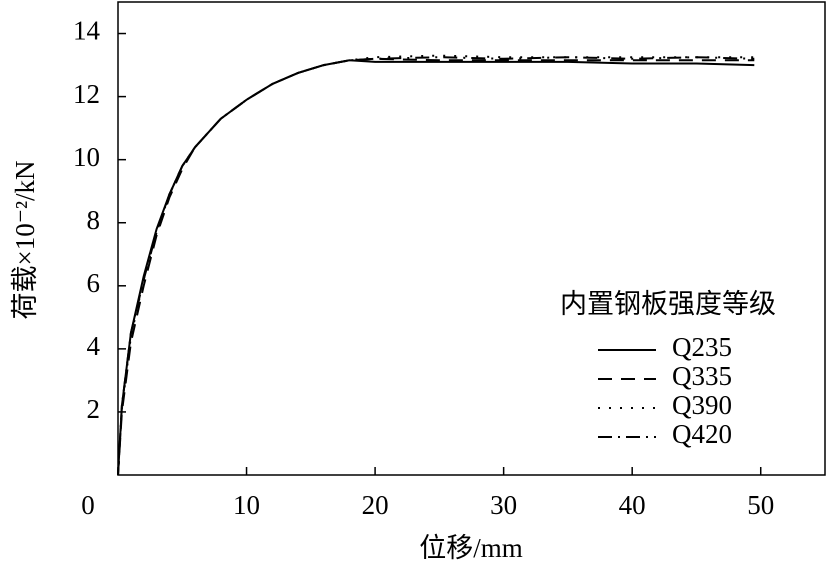 This screenshot has height=571, width=830. Describe the element at coordinates (246, 505) in the screenshot. I see `x-tick-label: 10` at that location.